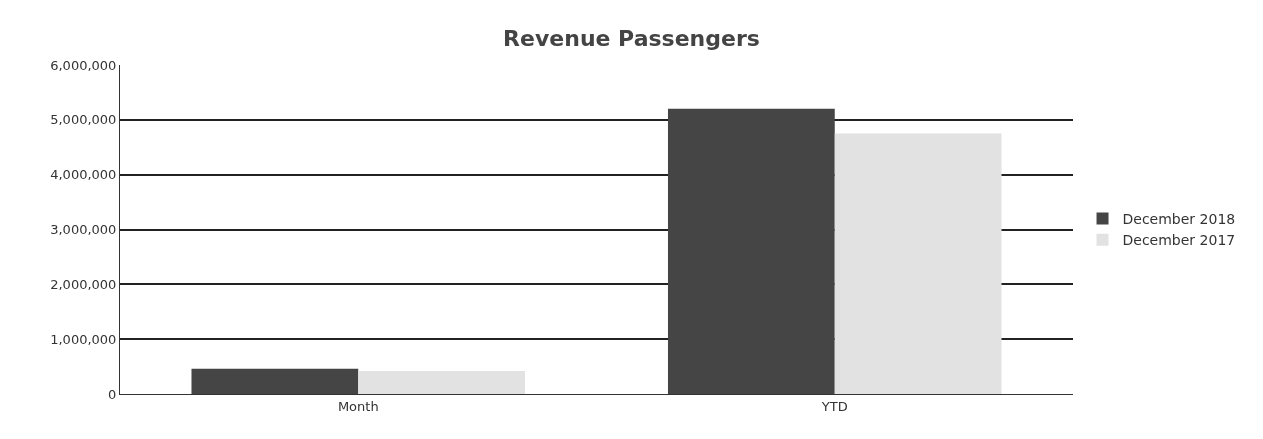 This screenshot has width=1263, height=439. I want to click on x-tick-label: YTD, so click(834, 406).